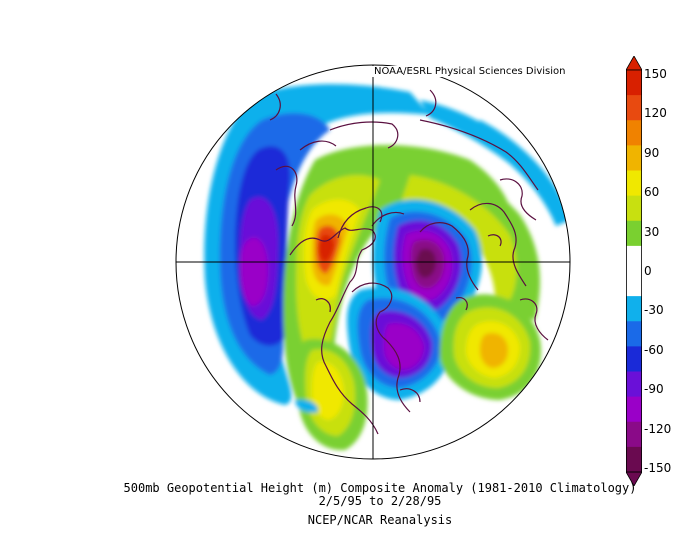 The width and height of the screenshot is (700, 542). I want to click on anomaly-atlantic-ridge, so click(490, 347).